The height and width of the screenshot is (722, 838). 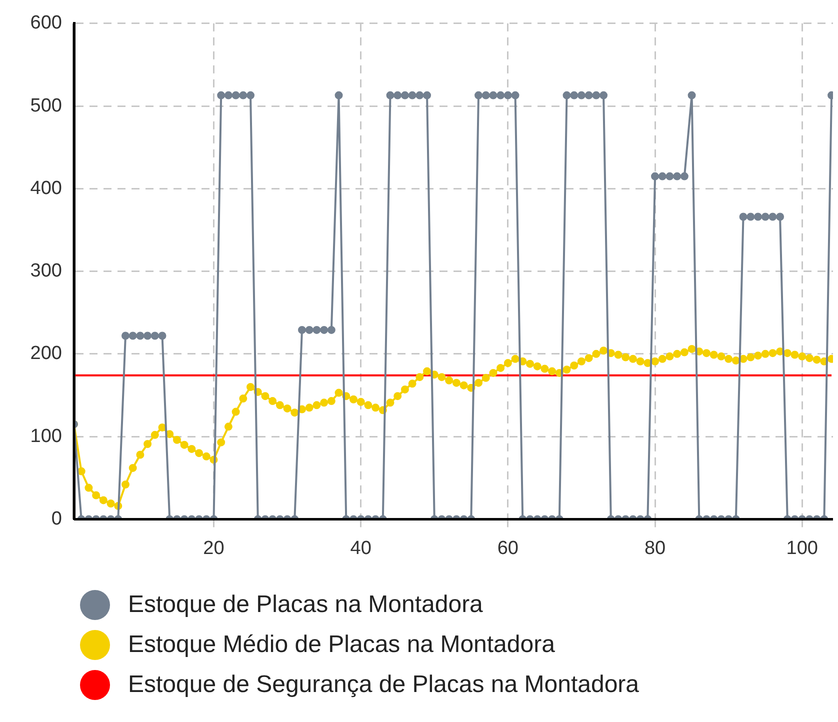 I want to click on y-tick-label: 300, so click(x=46, y=271).